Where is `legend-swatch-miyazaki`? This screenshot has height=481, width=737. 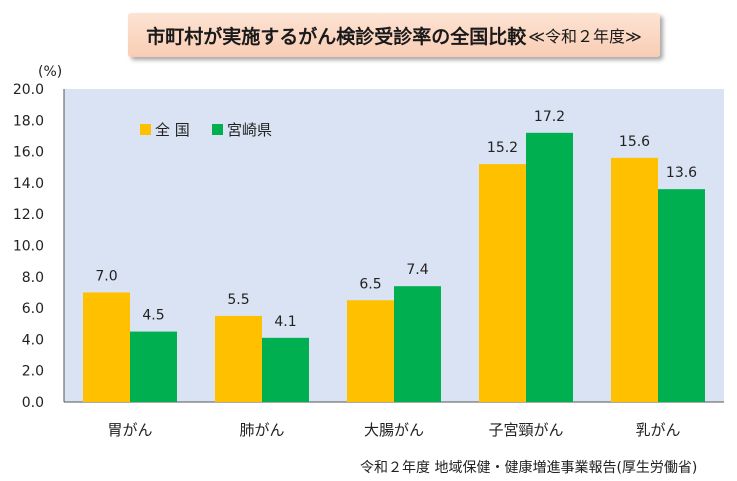
legend-swatch-miyazaki is located at coordinates (217, 129).